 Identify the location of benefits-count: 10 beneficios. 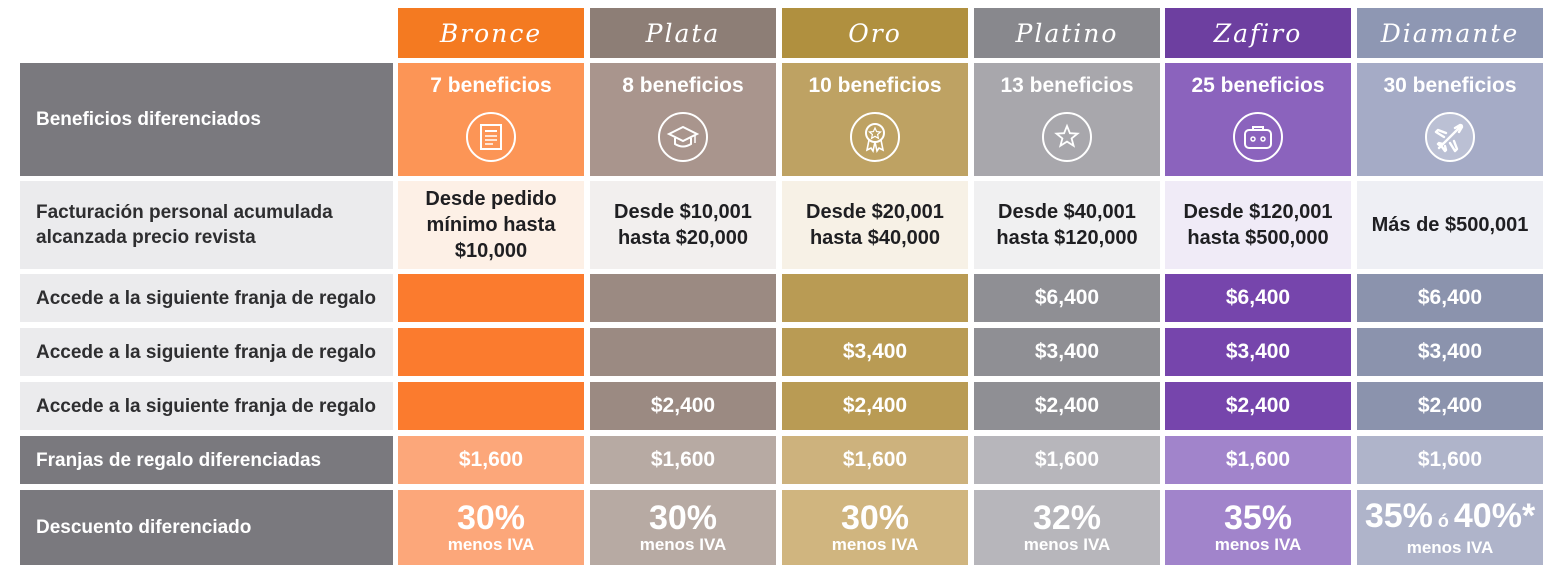
(875, 85).